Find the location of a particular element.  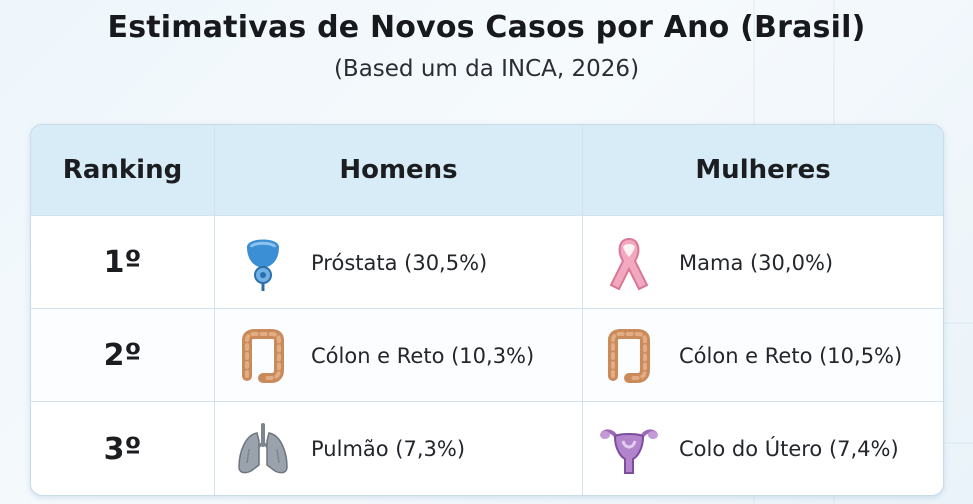

mulheres-cell: Mama (30,0%) is located at coordinates (763, 262).